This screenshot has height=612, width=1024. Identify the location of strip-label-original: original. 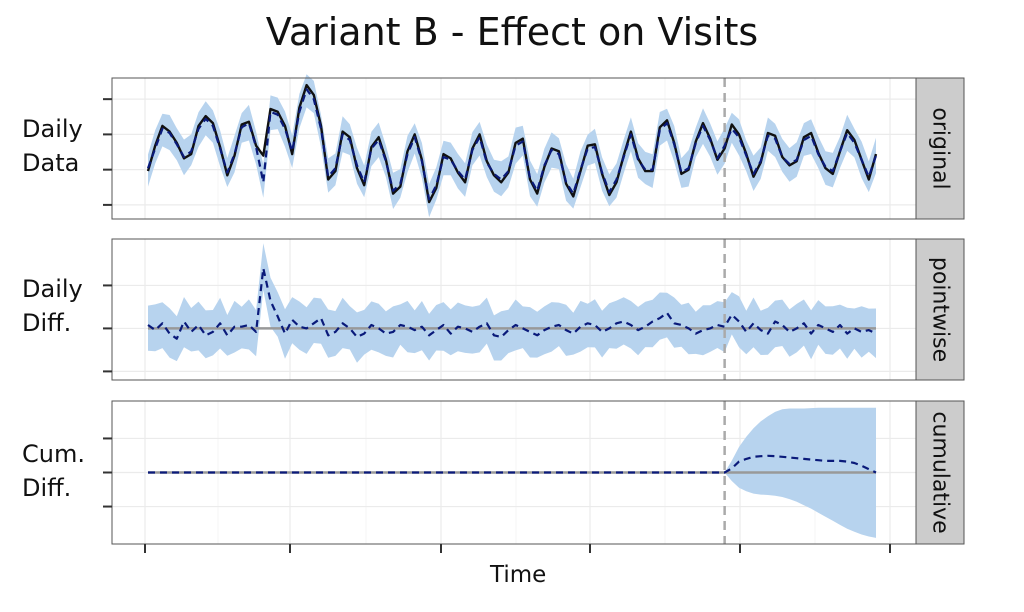
(940, 148).